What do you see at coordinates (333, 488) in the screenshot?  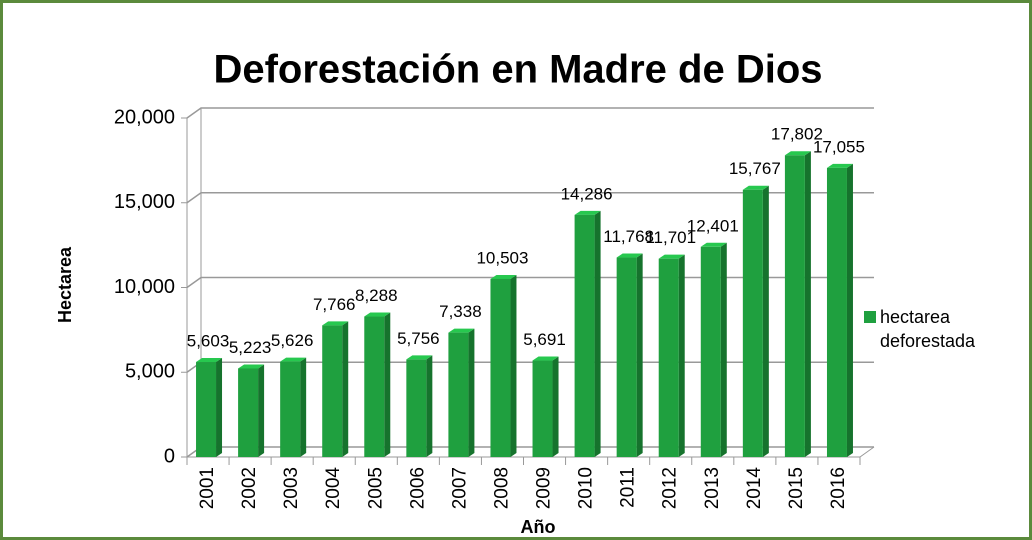 I see `x-tick-label: 2004` at bounding box center [333, 488].